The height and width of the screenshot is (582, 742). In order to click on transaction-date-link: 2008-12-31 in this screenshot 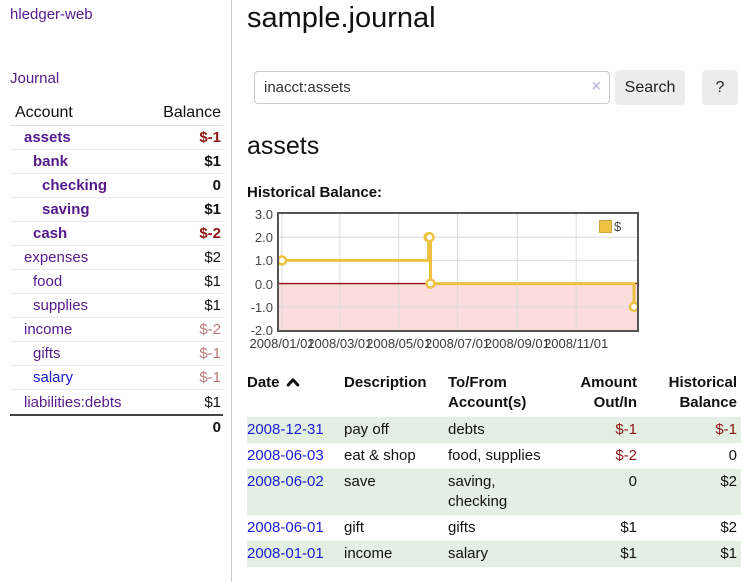, I will do `click(285, 429)`.